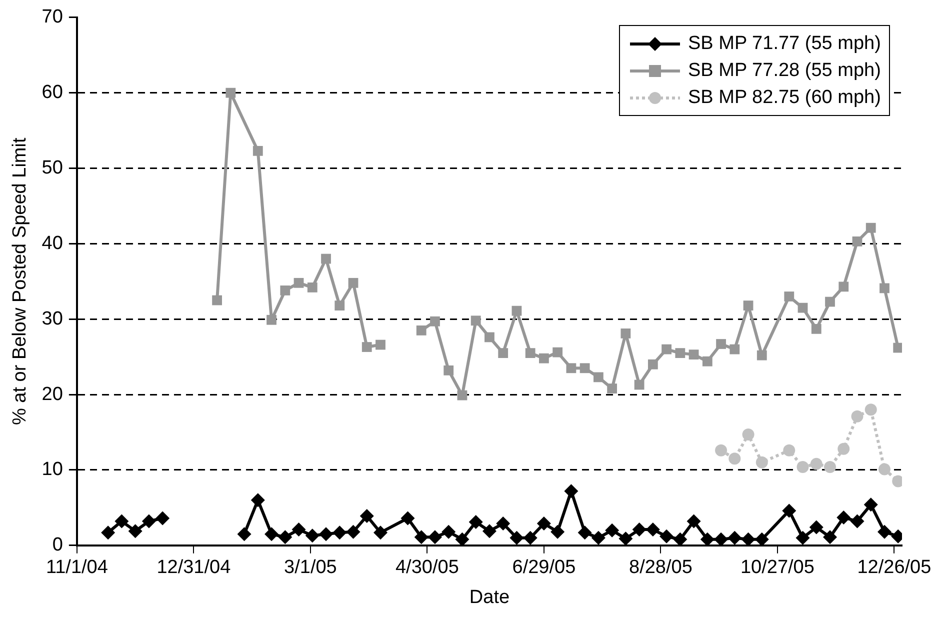 Image resolution: width=942 pixels, height=618 pixels. I want to click on y-tick-label: 40, so click(52, 243).